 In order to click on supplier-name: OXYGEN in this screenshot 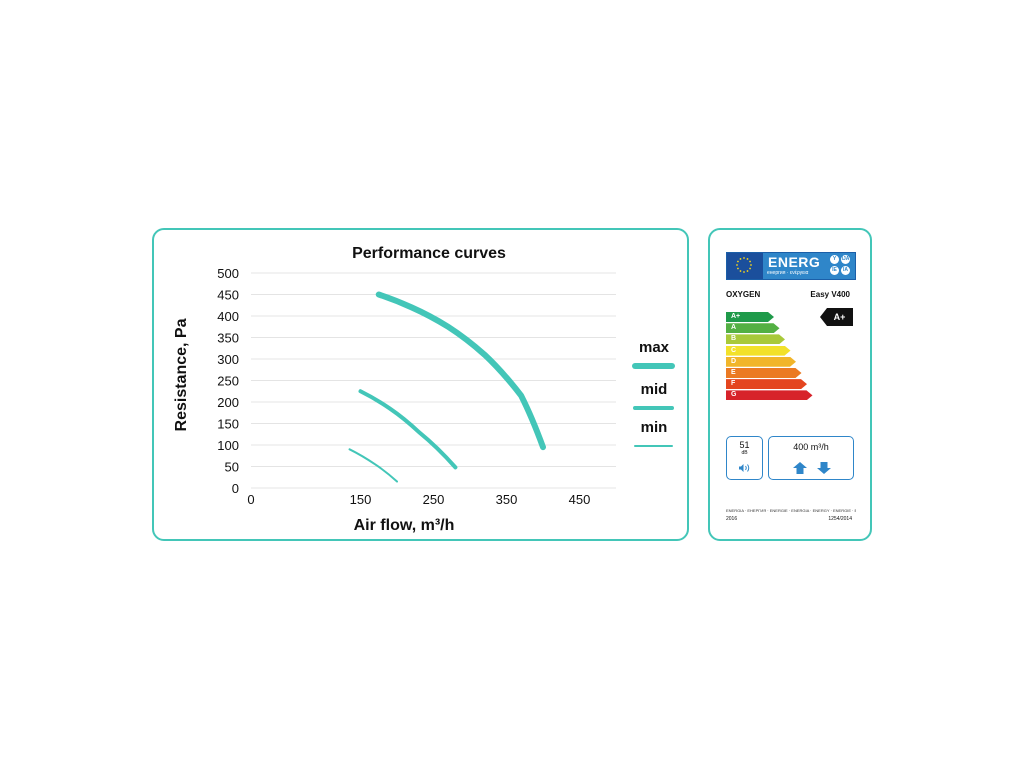, I will do `click(743, 294)`.